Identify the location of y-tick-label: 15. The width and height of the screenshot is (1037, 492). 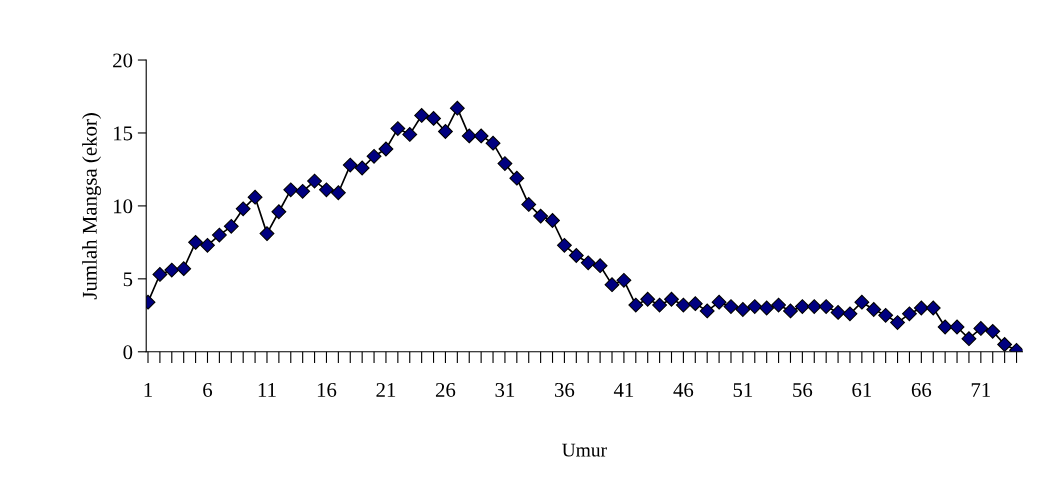
(123, 133).